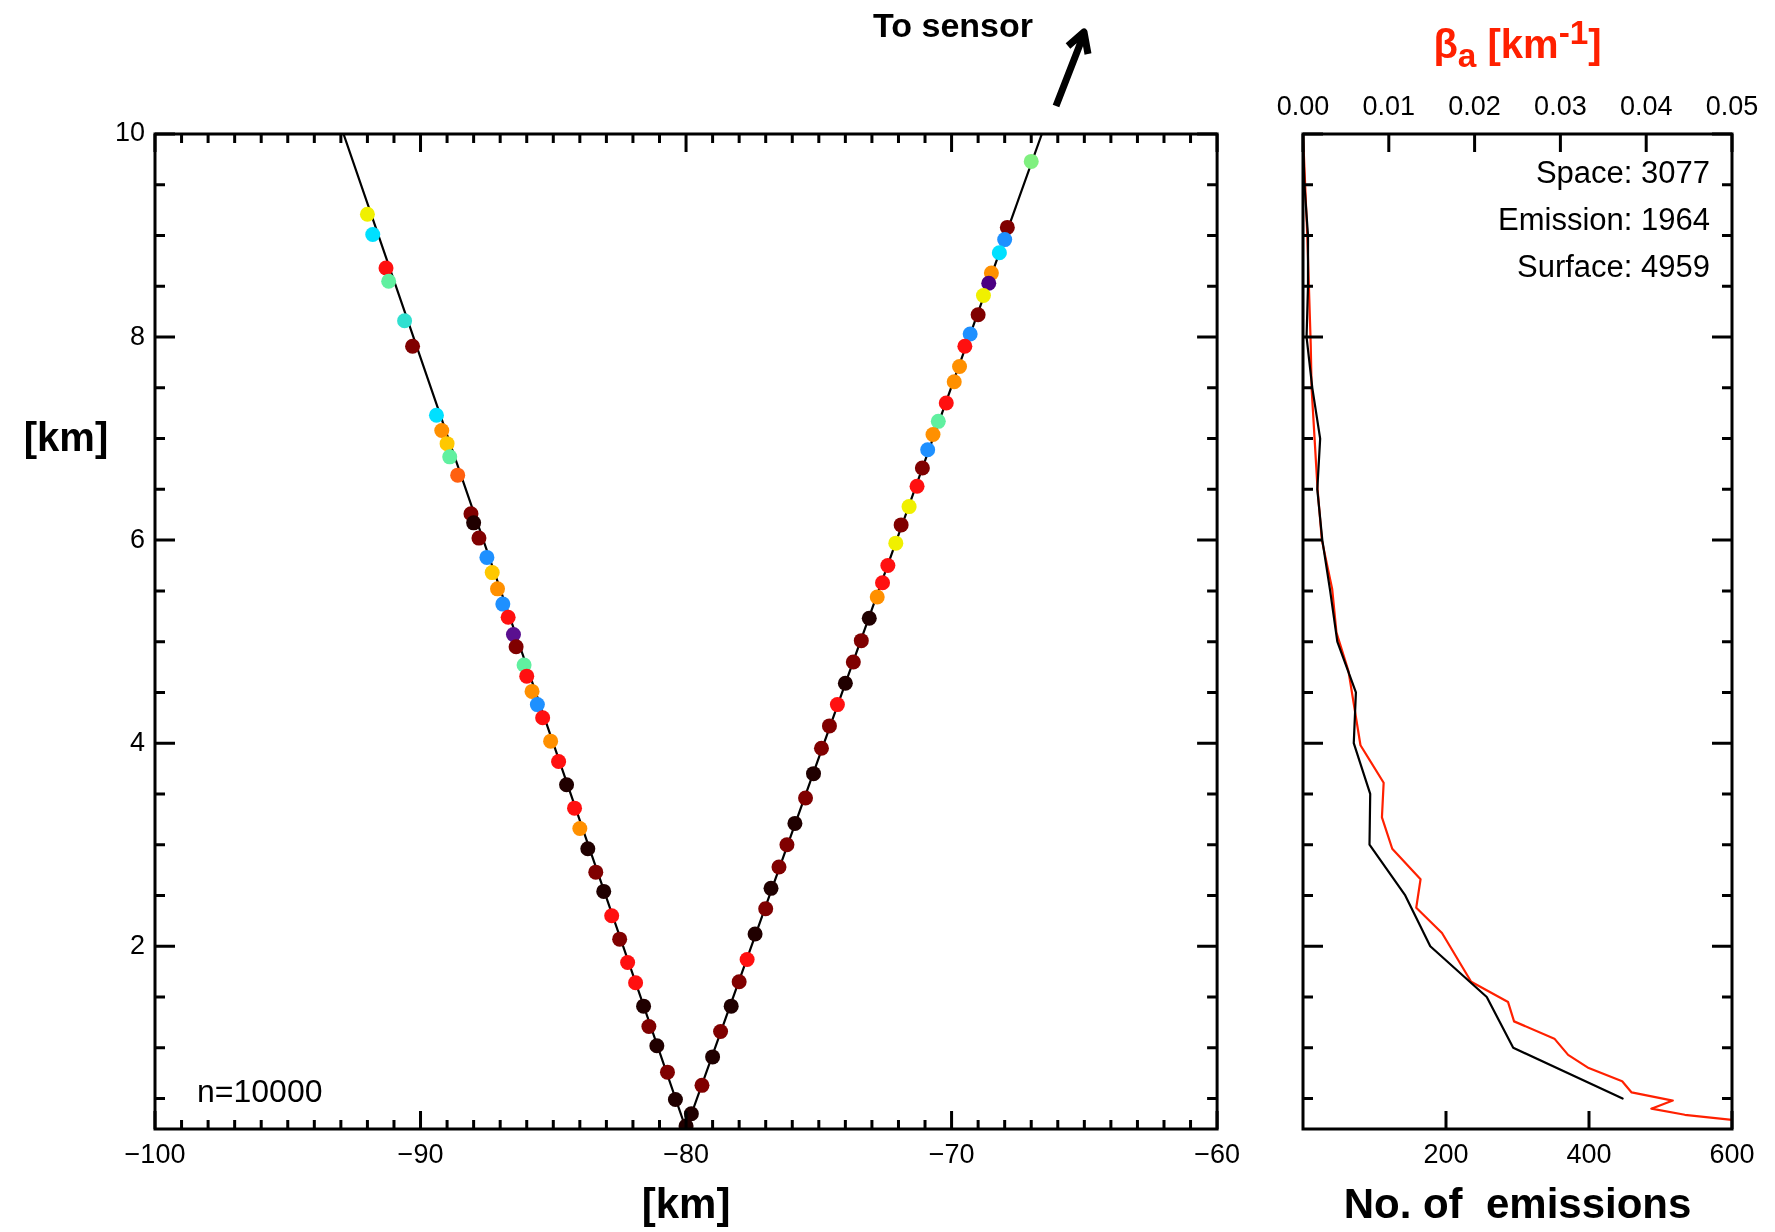 The height and width of the screenshot is (1232, 1775). Describe the element at coordinates (1732, 1153) in the screenshot. I see `x-tick-label: 600` at that location.